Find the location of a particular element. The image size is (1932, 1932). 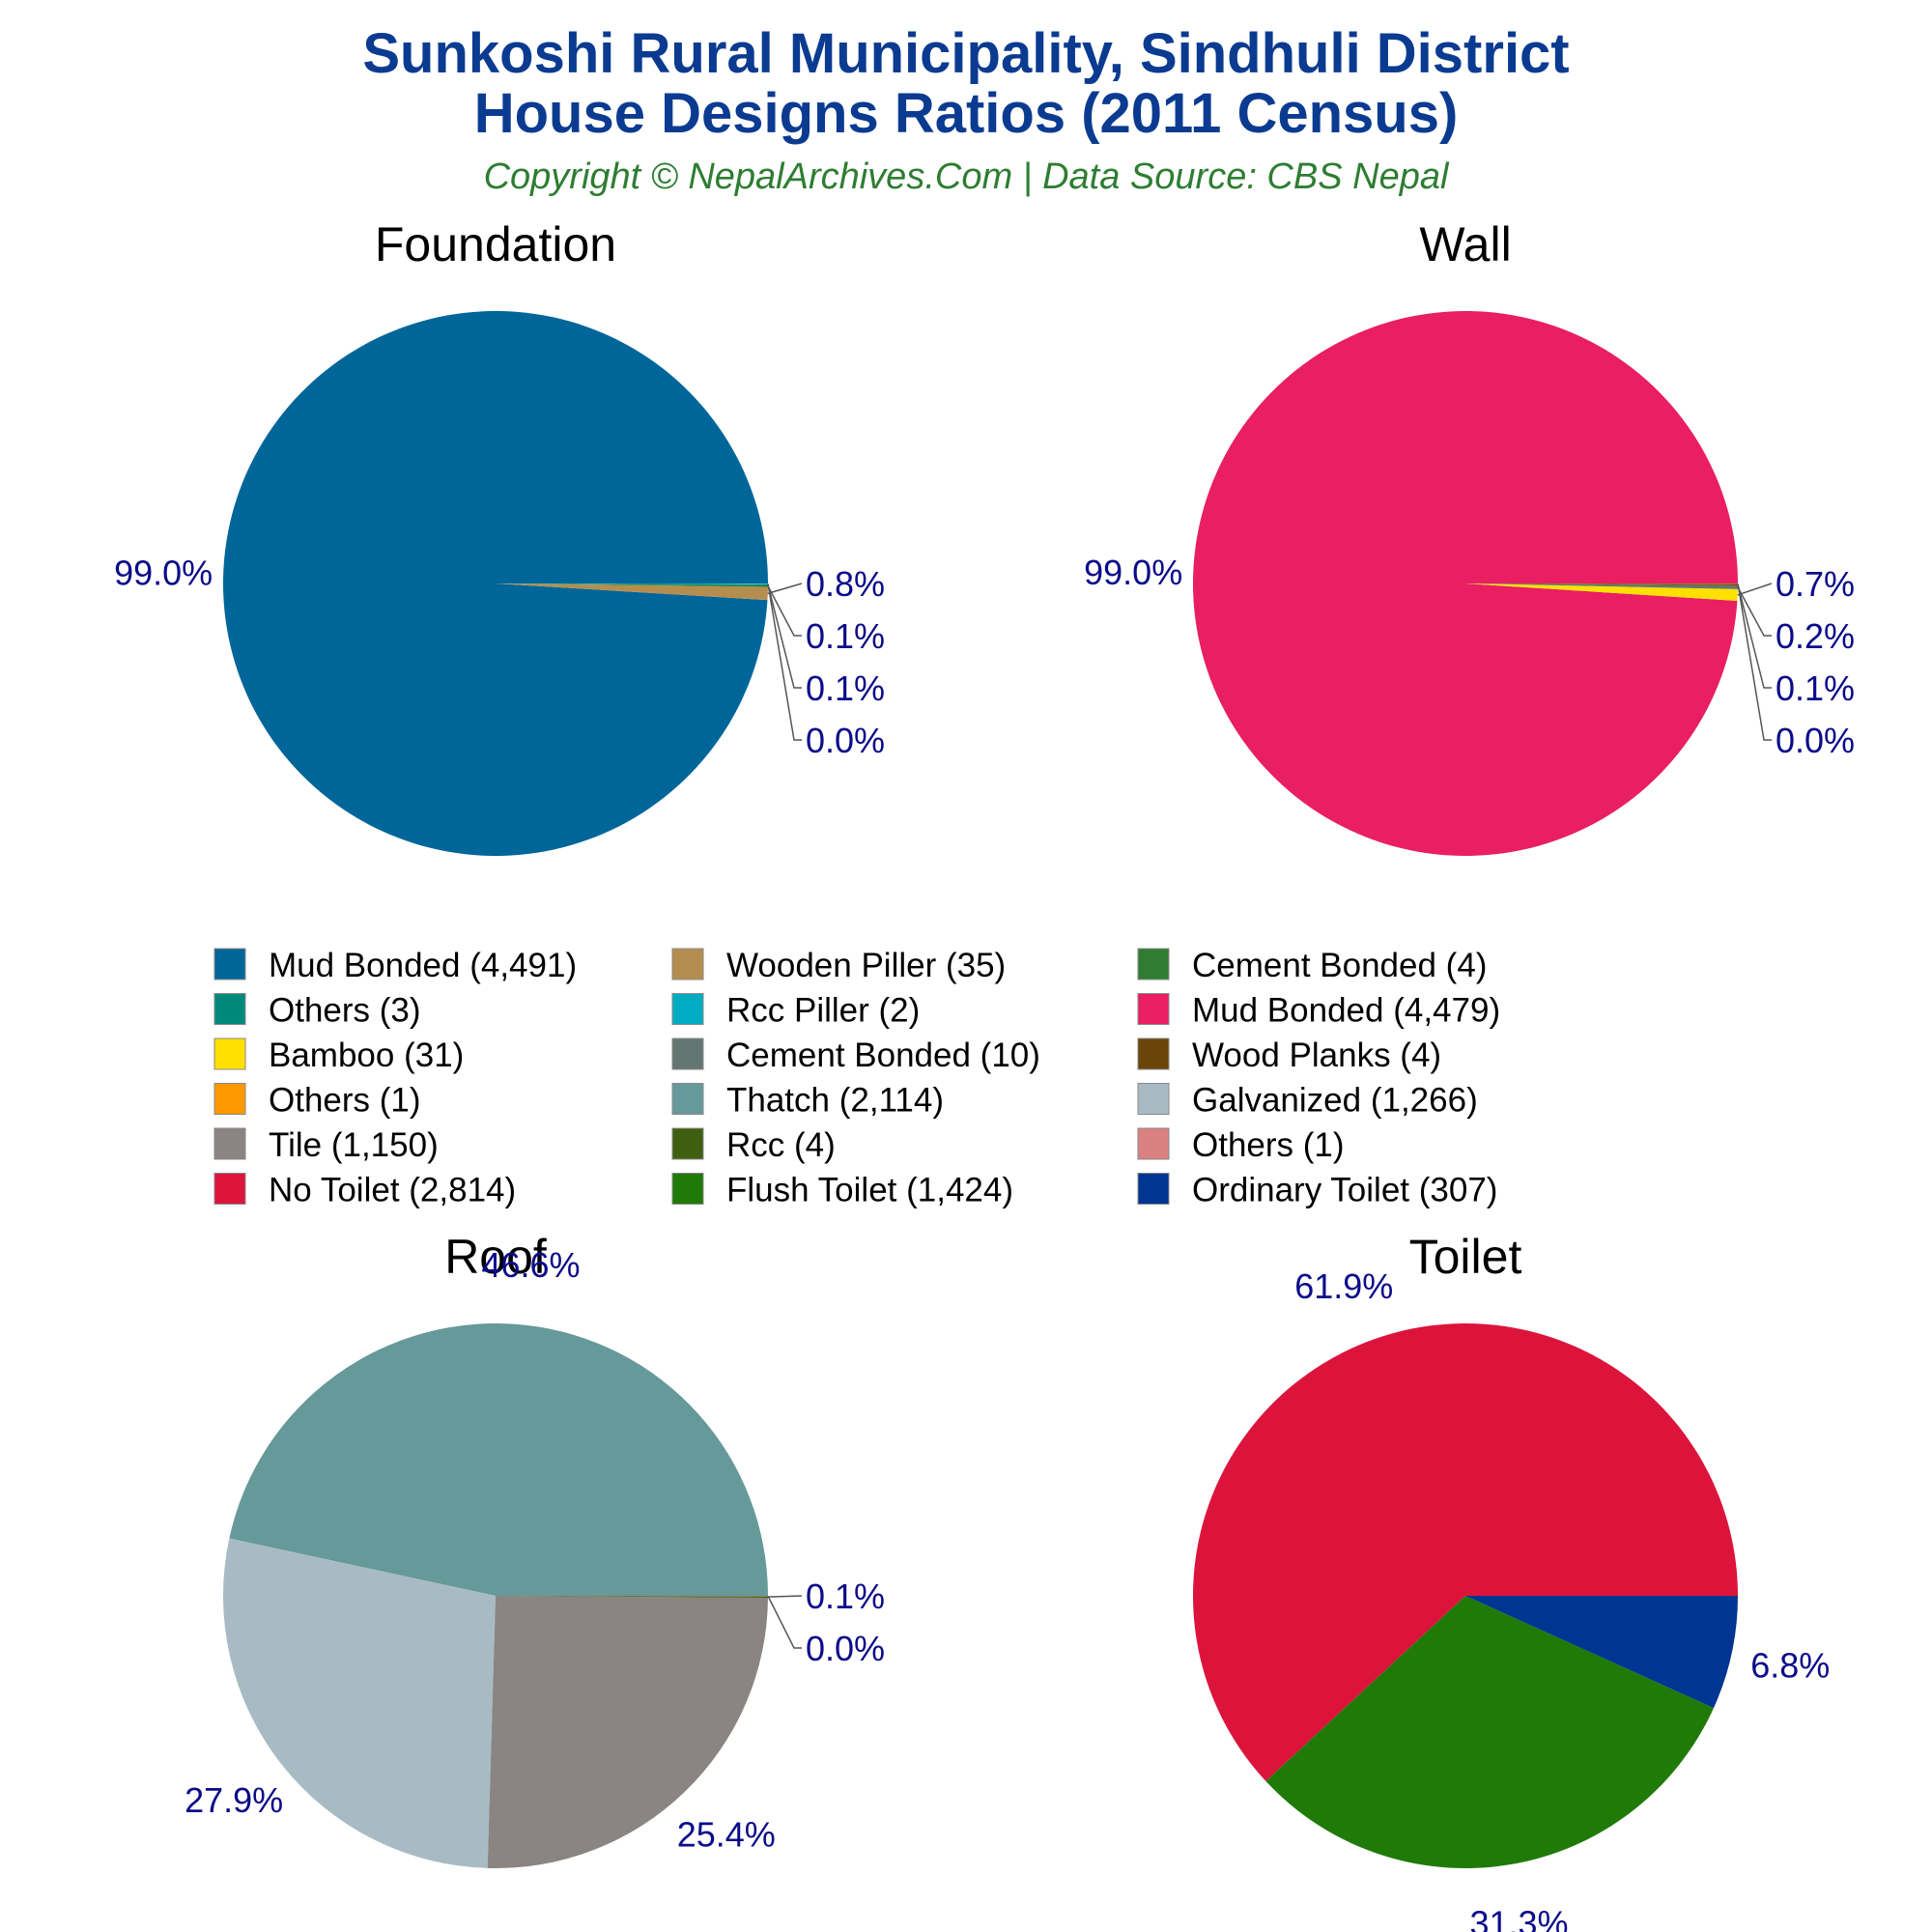

chart-title-line2: House Designs Ratios (2011 Census) is located at coordinates (966, 113).